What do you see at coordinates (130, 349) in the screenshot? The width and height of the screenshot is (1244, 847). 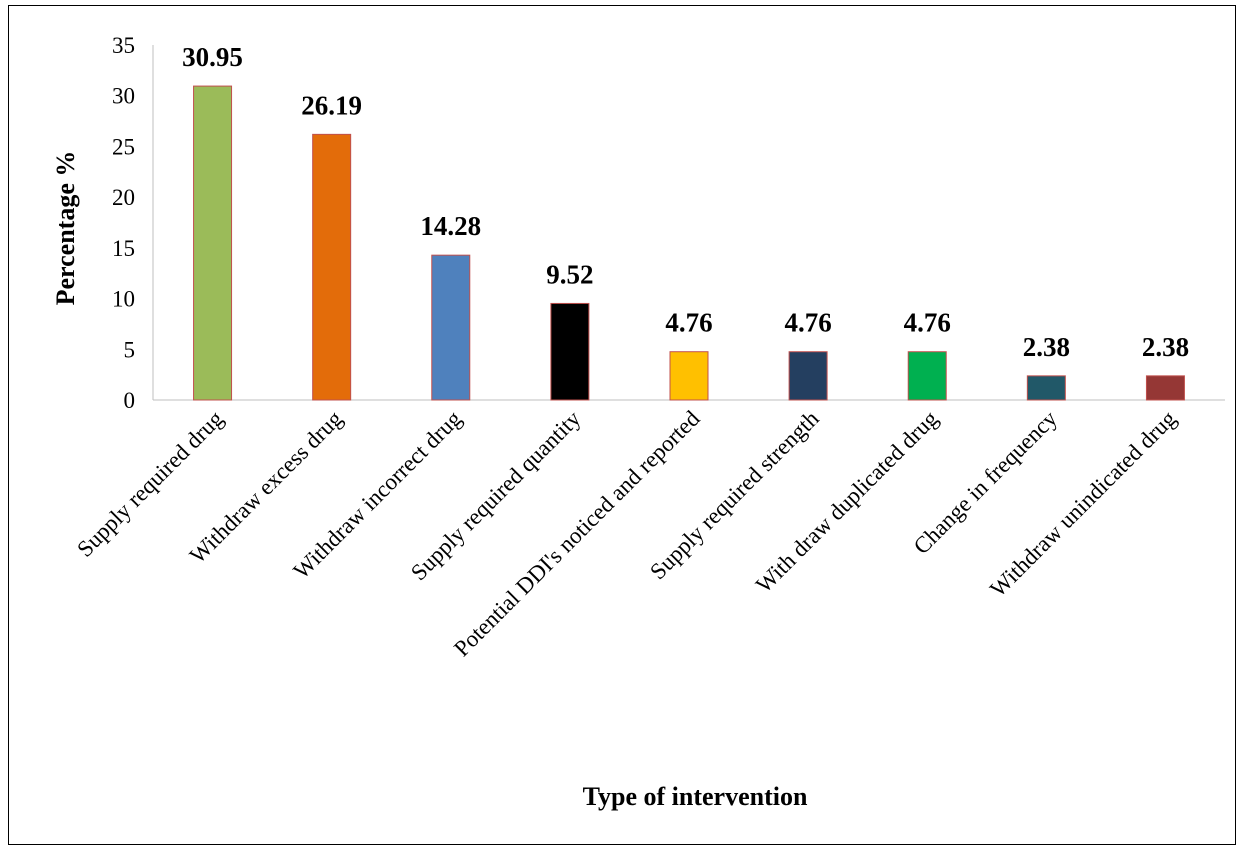 I see `y-tick-label: 5` at bounding box center [130, 349].